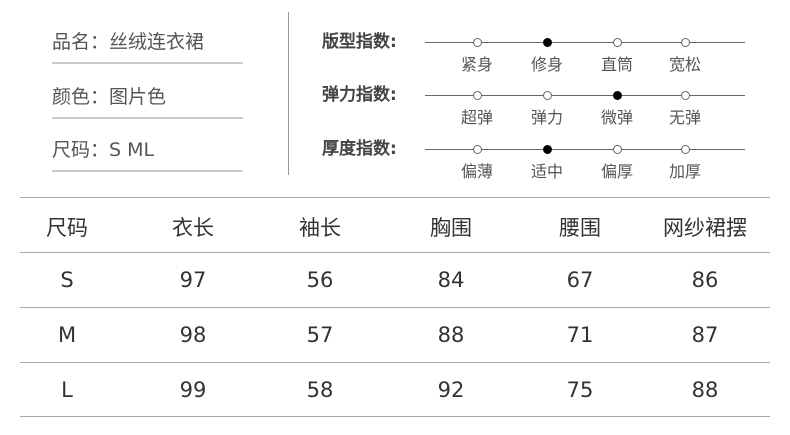  Describe the element at coordinates (138, 97) in the screenshot. I see `info-value: 图片色` at that location.